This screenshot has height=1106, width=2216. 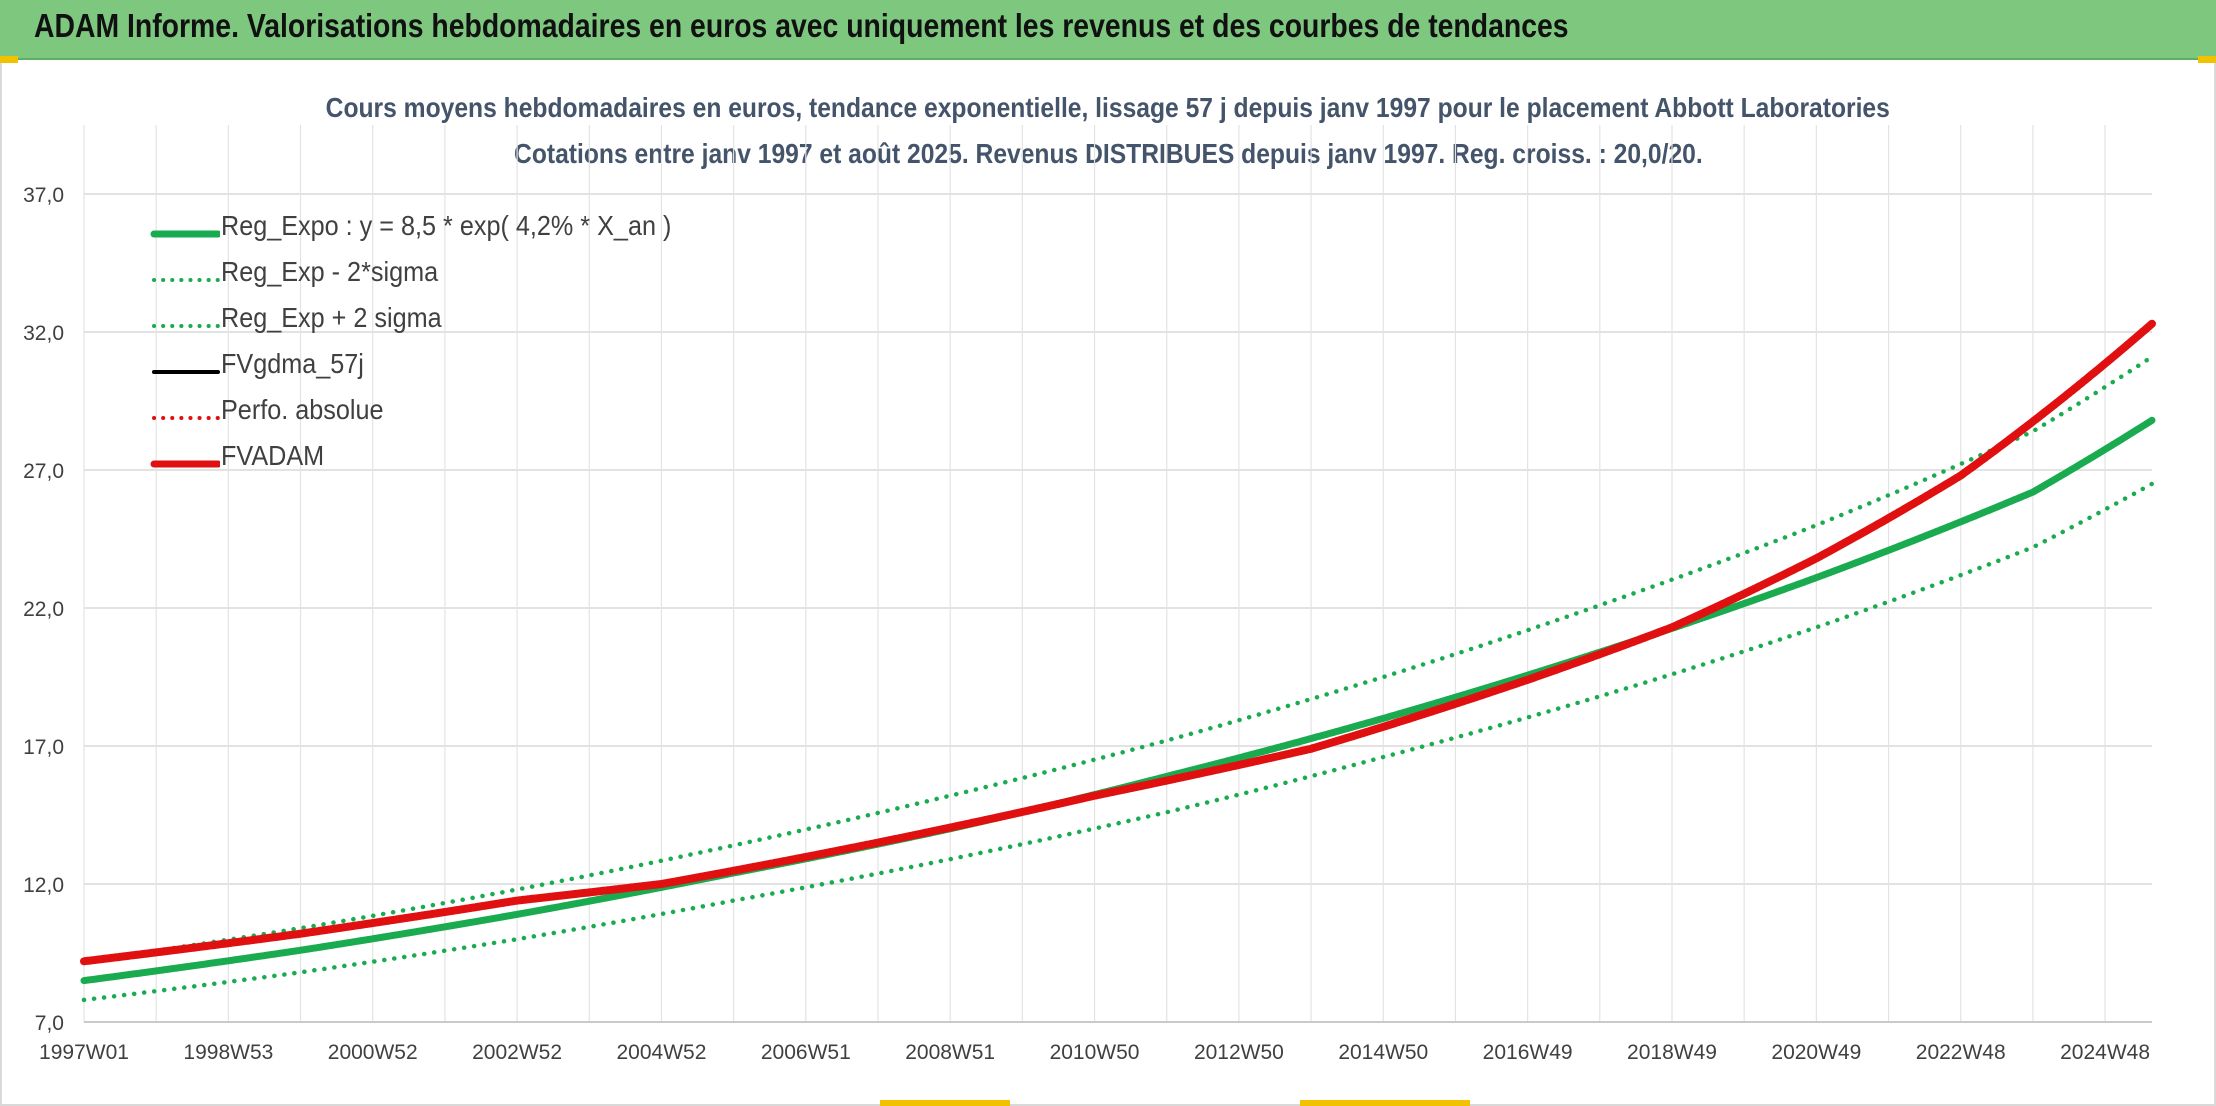 What do you see at coordinates (950, 1052) in the screenshot?
I see `x-tick-label: 2008W51` at bounding box center [950, 1052].